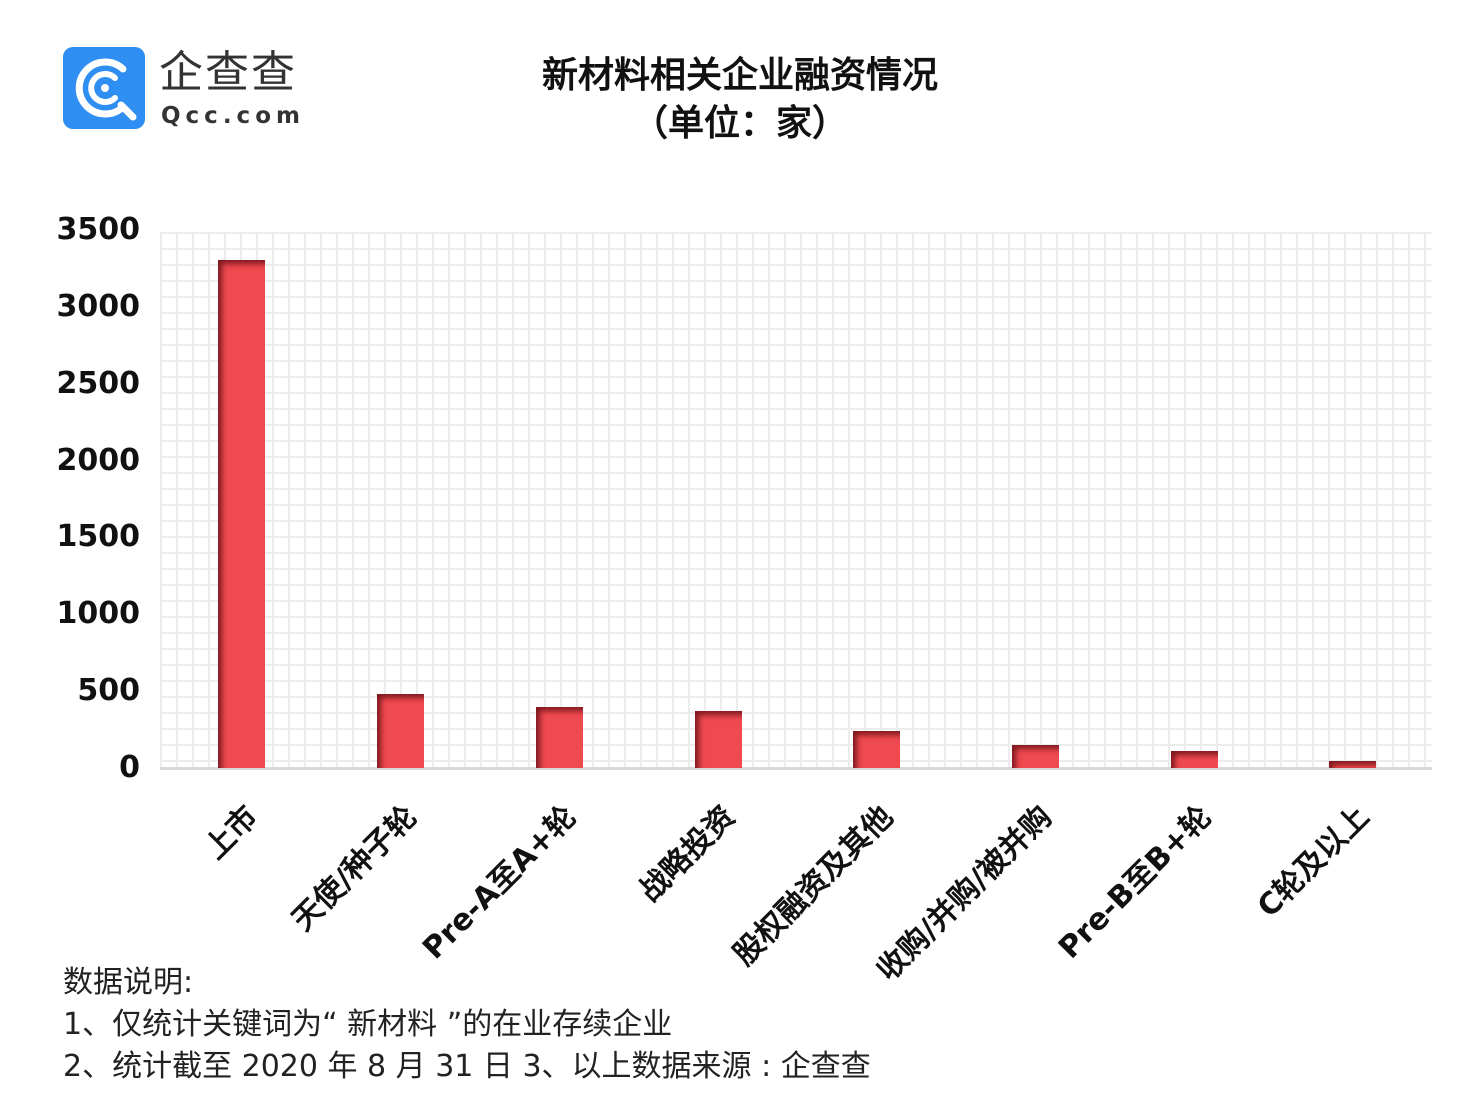 The width and height of the screenshot is (1481, 1095). Describe the element at coordinates (98, 613) in the screenshot. I see `y-tick: 1000` at that location.